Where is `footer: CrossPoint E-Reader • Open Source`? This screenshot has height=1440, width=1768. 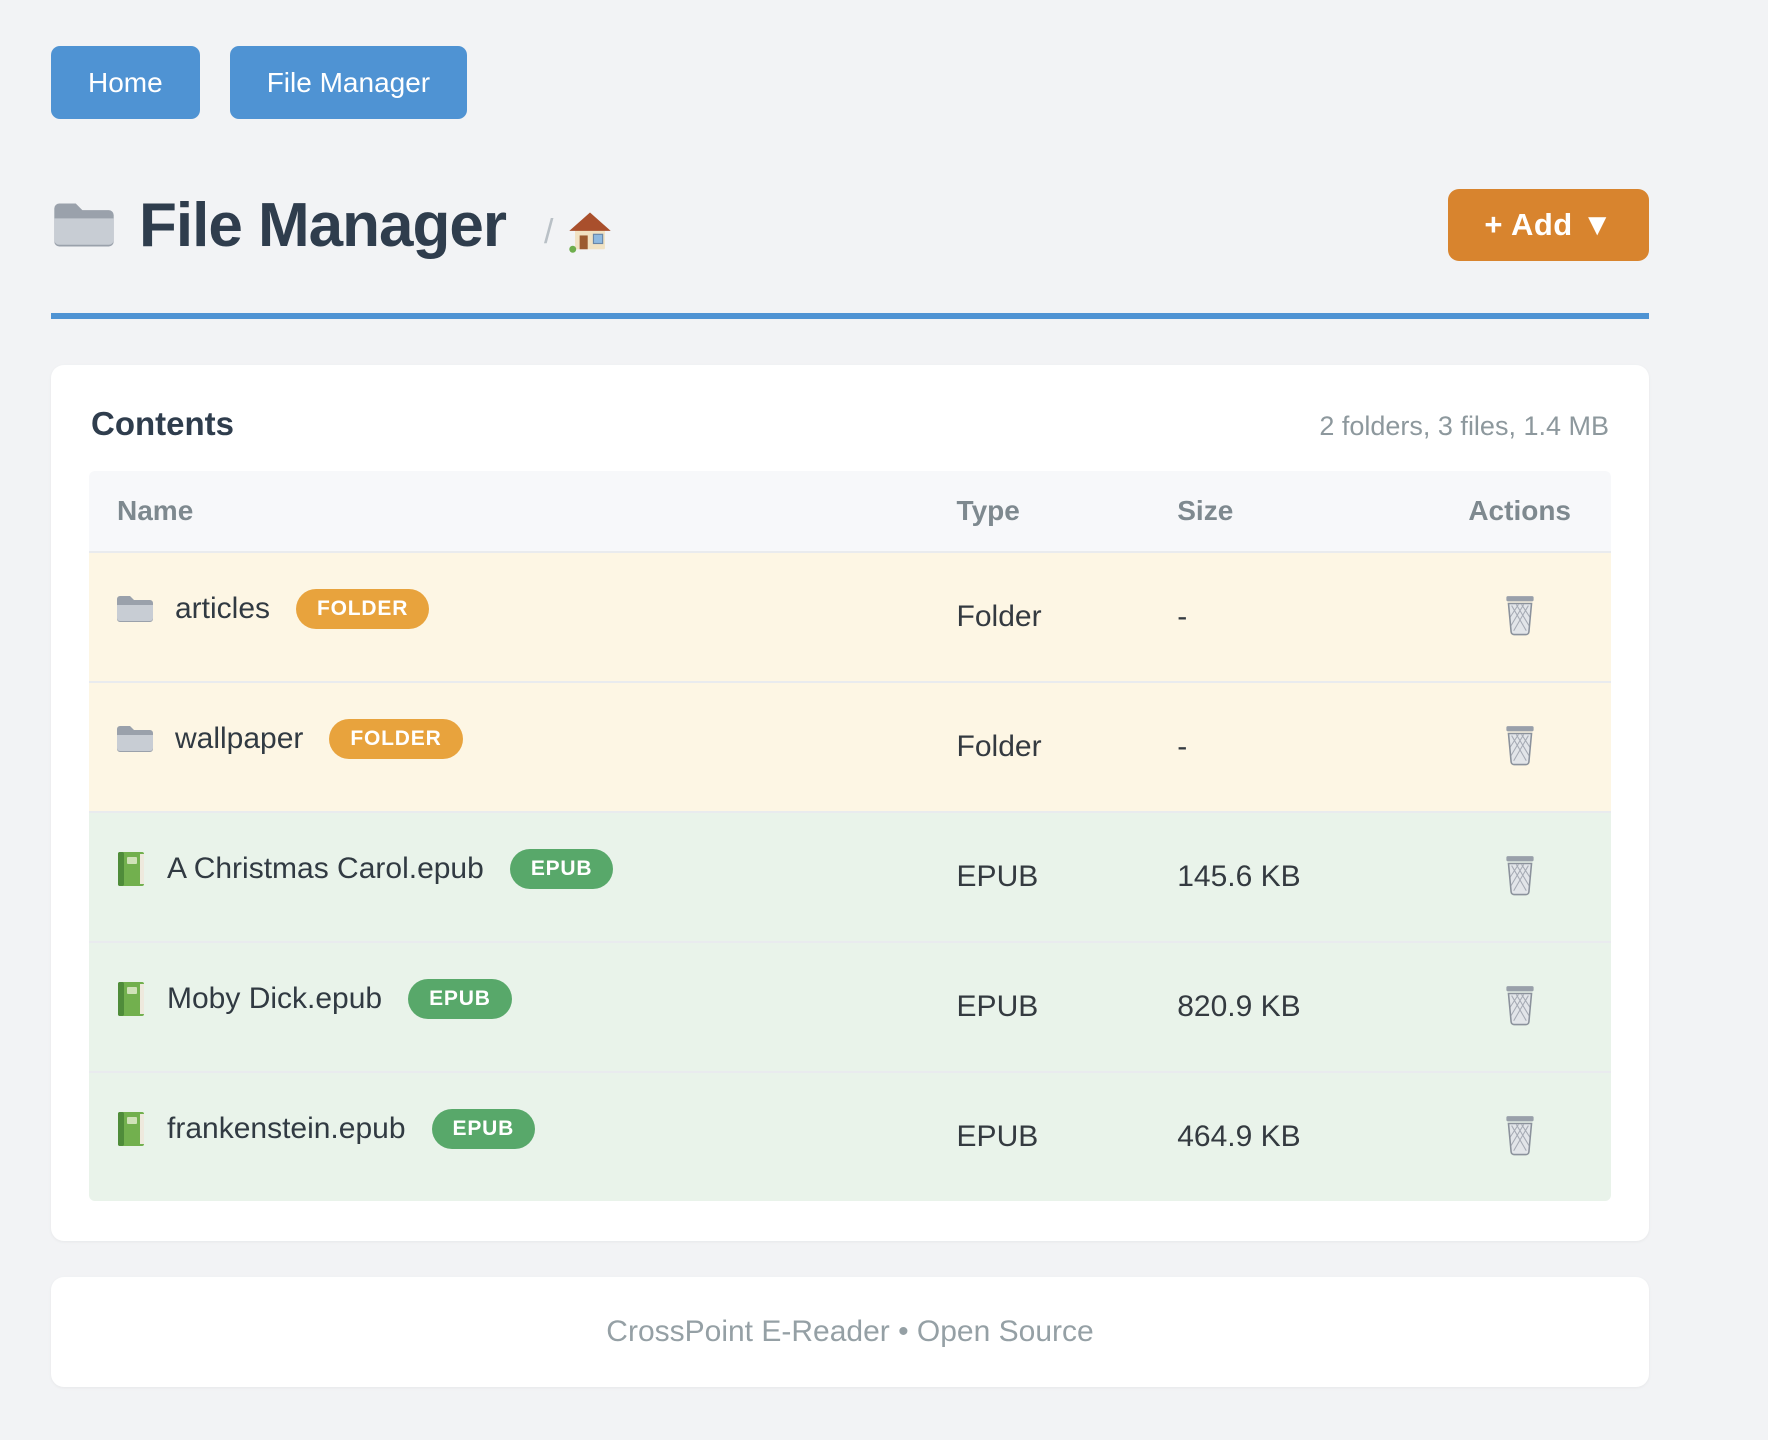
footer: CrossPoint E-Reader • Open Source is located at coordinates (850, 1332).